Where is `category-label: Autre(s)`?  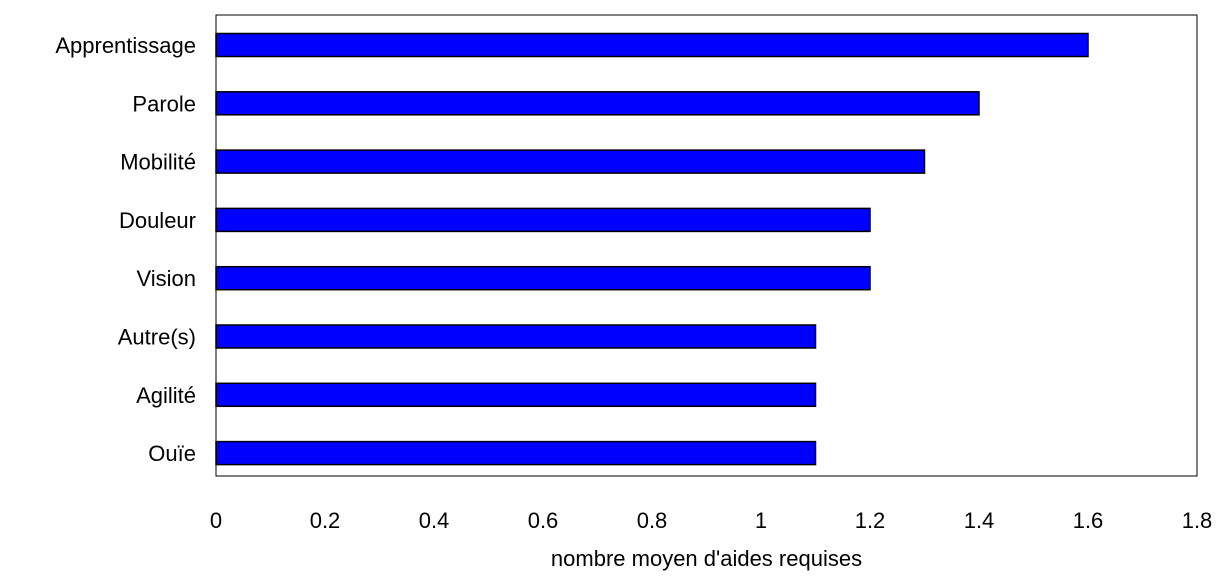 category-label: Autre(s) is located at coordinates (157, 337).